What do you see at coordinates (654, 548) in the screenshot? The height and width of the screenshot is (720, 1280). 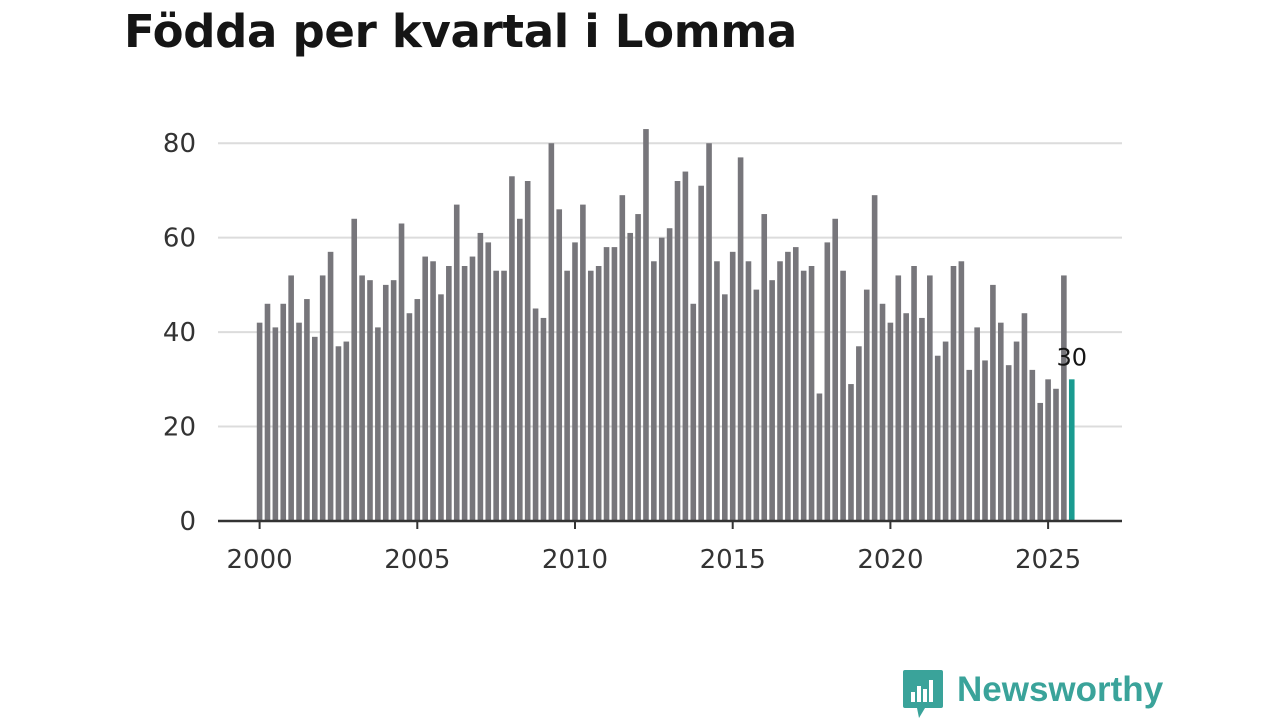 I see `x-axis-ticks: 2000 2005 2010 2015 2020 2025` at bounding box center [654, 548].